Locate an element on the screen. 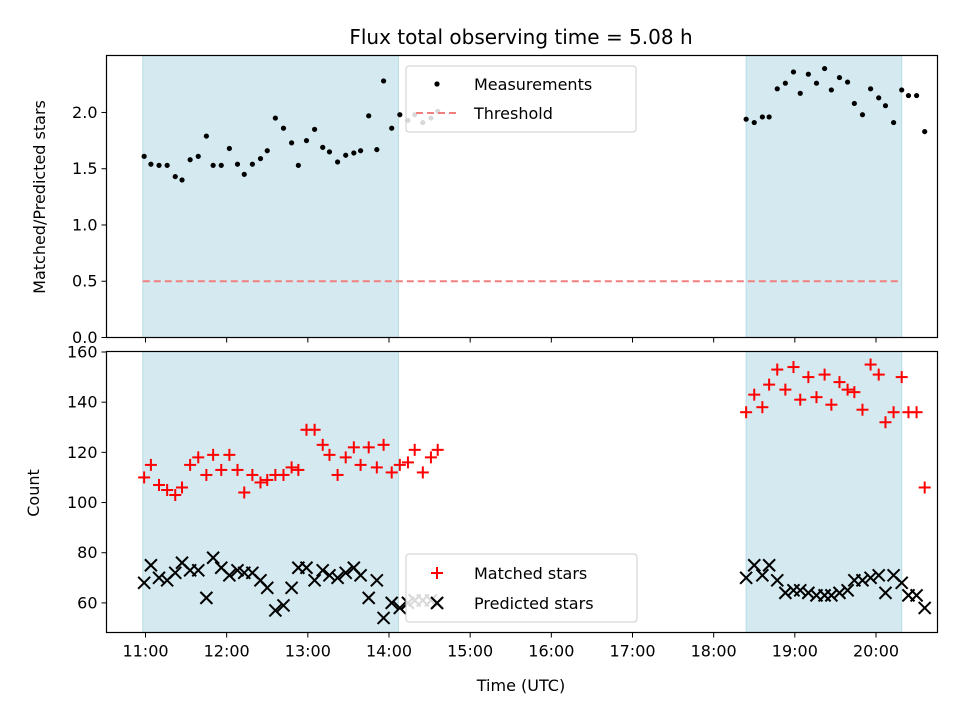 This screenshot has height=720, width=960. top-legend-box is located at coordinates (521, 99).